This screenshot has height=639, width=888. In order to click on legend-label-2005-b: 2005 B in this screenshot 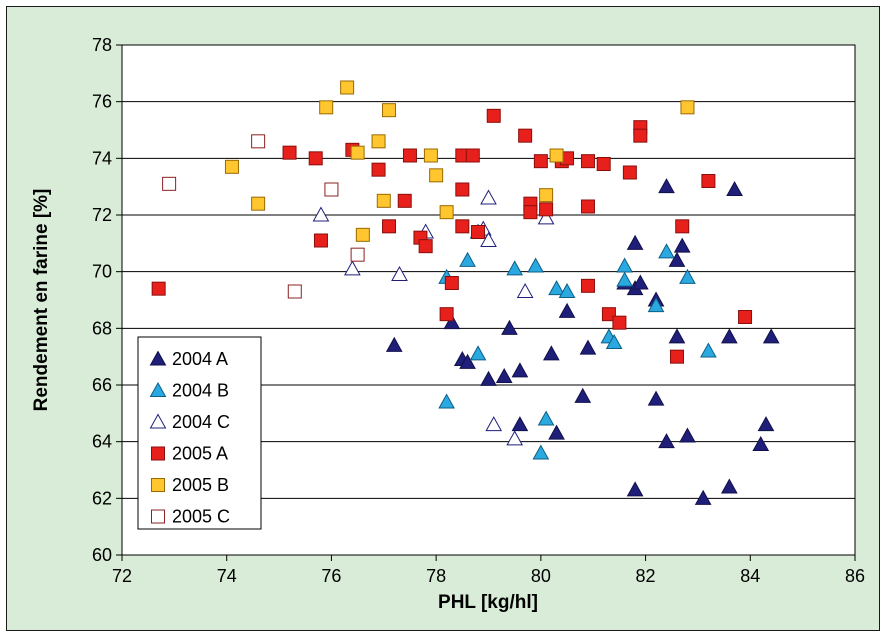, I will do `click(200, 485)`.